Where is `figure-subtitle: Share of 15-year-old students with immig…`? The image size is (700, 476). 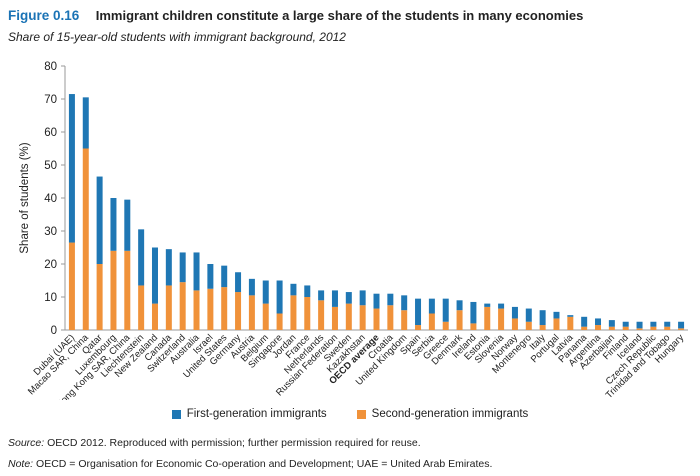
figure-subtitle: Share of 15-year-old students with immig… is located at coordinates (177, 37).